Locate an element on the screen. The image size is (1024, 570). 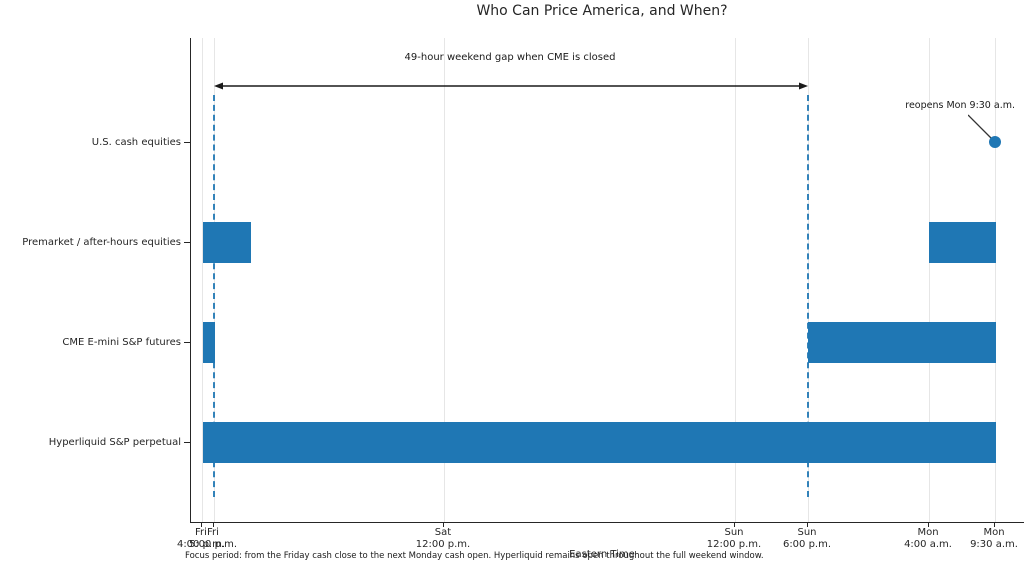
gap-arrow-icon is located at coordinates (511, 86).